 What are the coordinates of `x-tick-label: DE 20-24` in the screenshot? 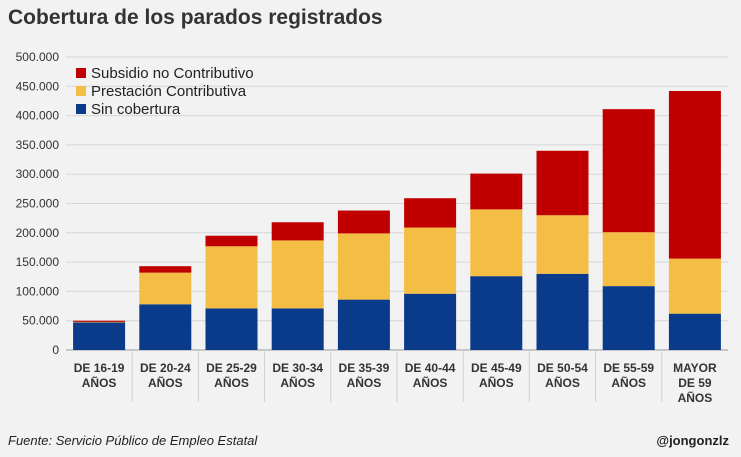 It's located at (165, 368).